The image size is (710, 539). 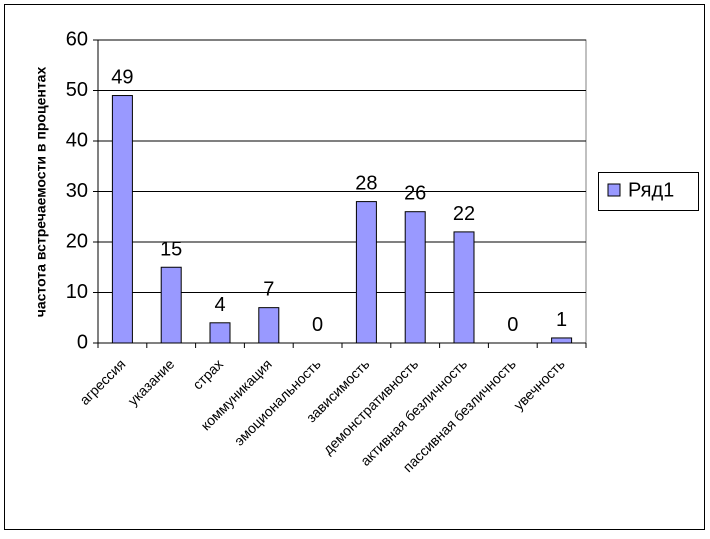 What do you see at coordinates (651, 190) in the screenshot?
I see `legend-label: Ряд1` at bounding box center [651, 190].